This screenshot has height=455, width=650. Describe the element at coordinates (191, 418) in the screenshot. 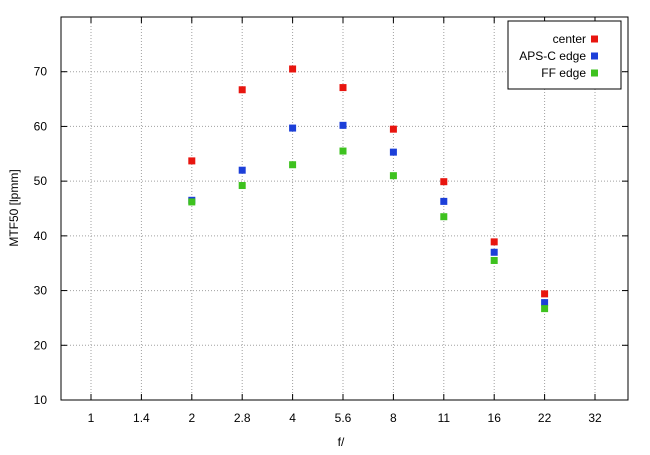

I see `x-tick-label: 2` at that location.